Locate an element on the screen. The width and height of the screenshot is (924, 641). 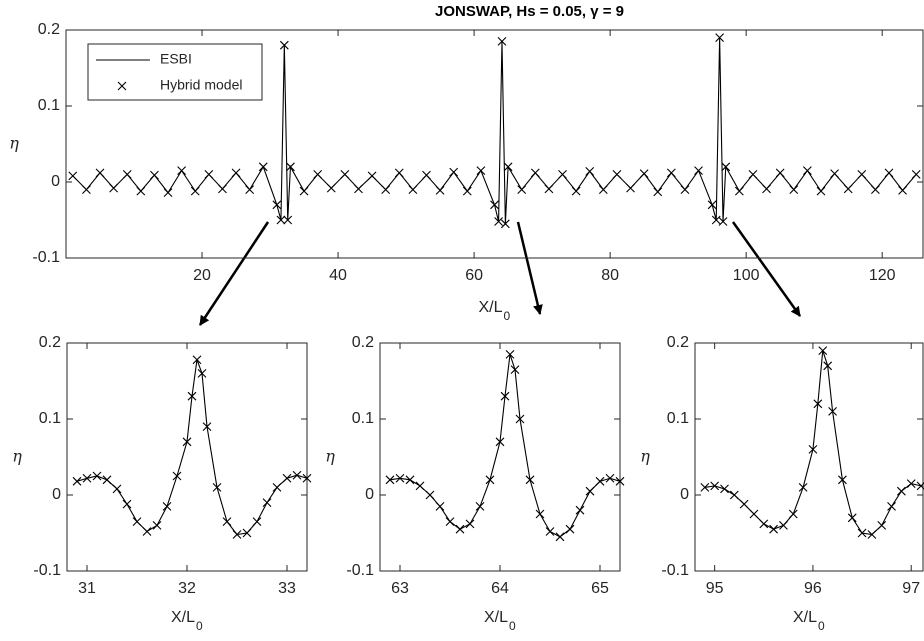
x-tick-label: 100 is located at coordinates (746, 275).